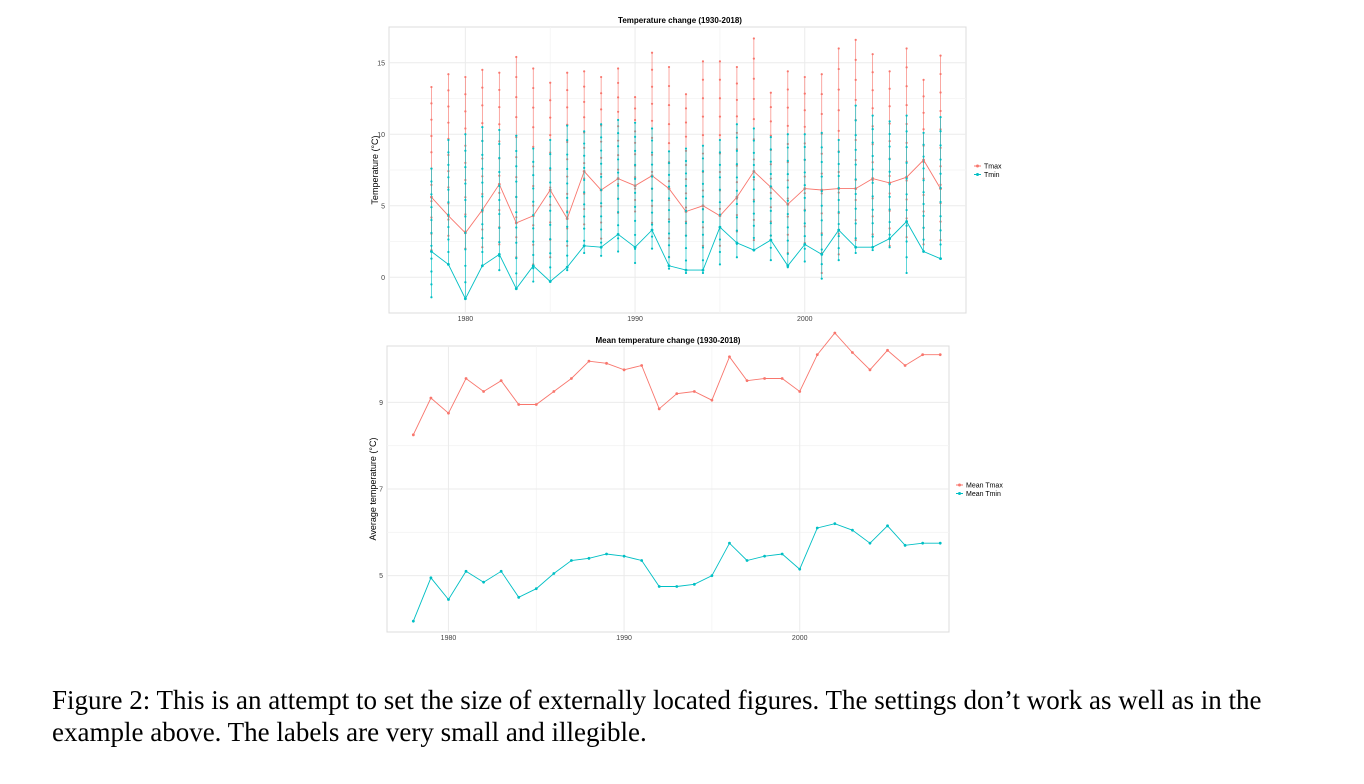 This screenshot has width=1364, height=784. What do you see at coordinates (984, 486) in the screenshot?
I see `chart2-legend-label: Mean Tmax` at bounding box center [984, 486].